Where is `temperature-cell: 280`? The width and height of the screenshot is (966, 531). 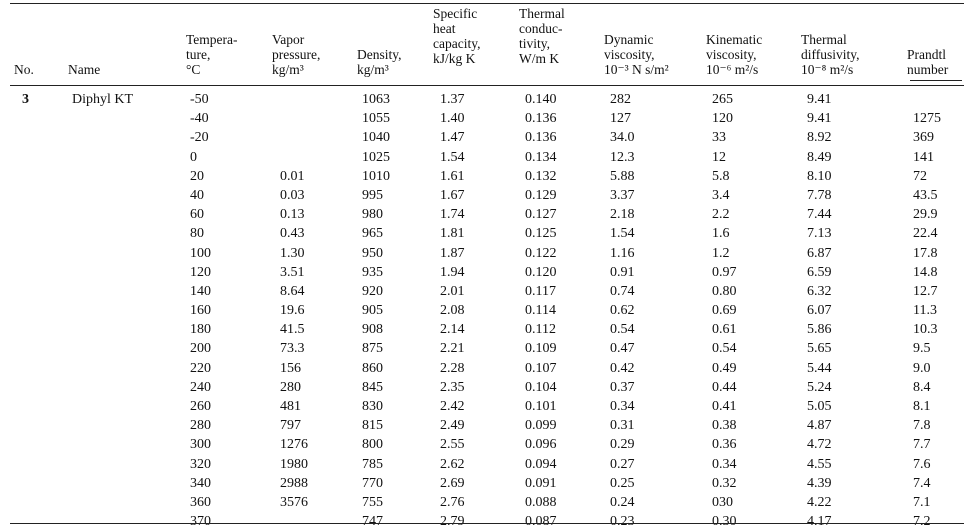
temperature-cell: 280 is located at coordinates (200, 426).